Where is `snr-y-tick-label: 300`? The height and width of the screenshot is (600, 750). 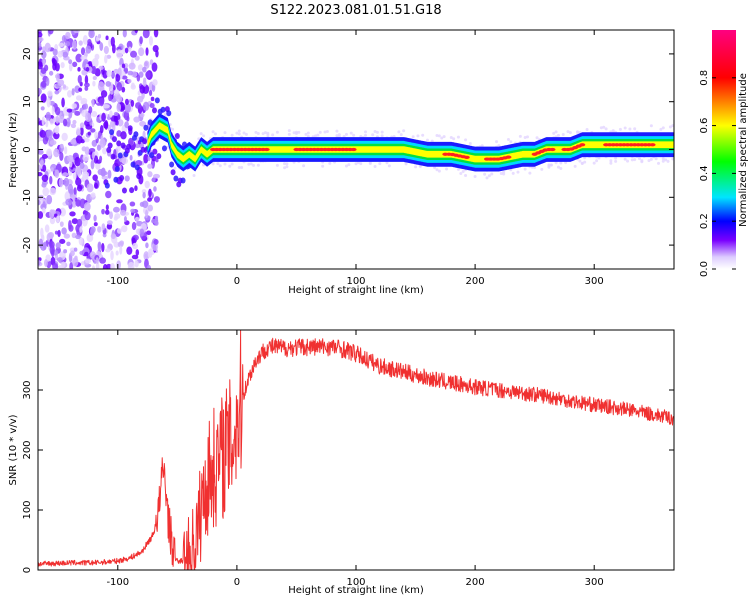
snr-y-tick-label: 300 is located at coordinates (27, 389).